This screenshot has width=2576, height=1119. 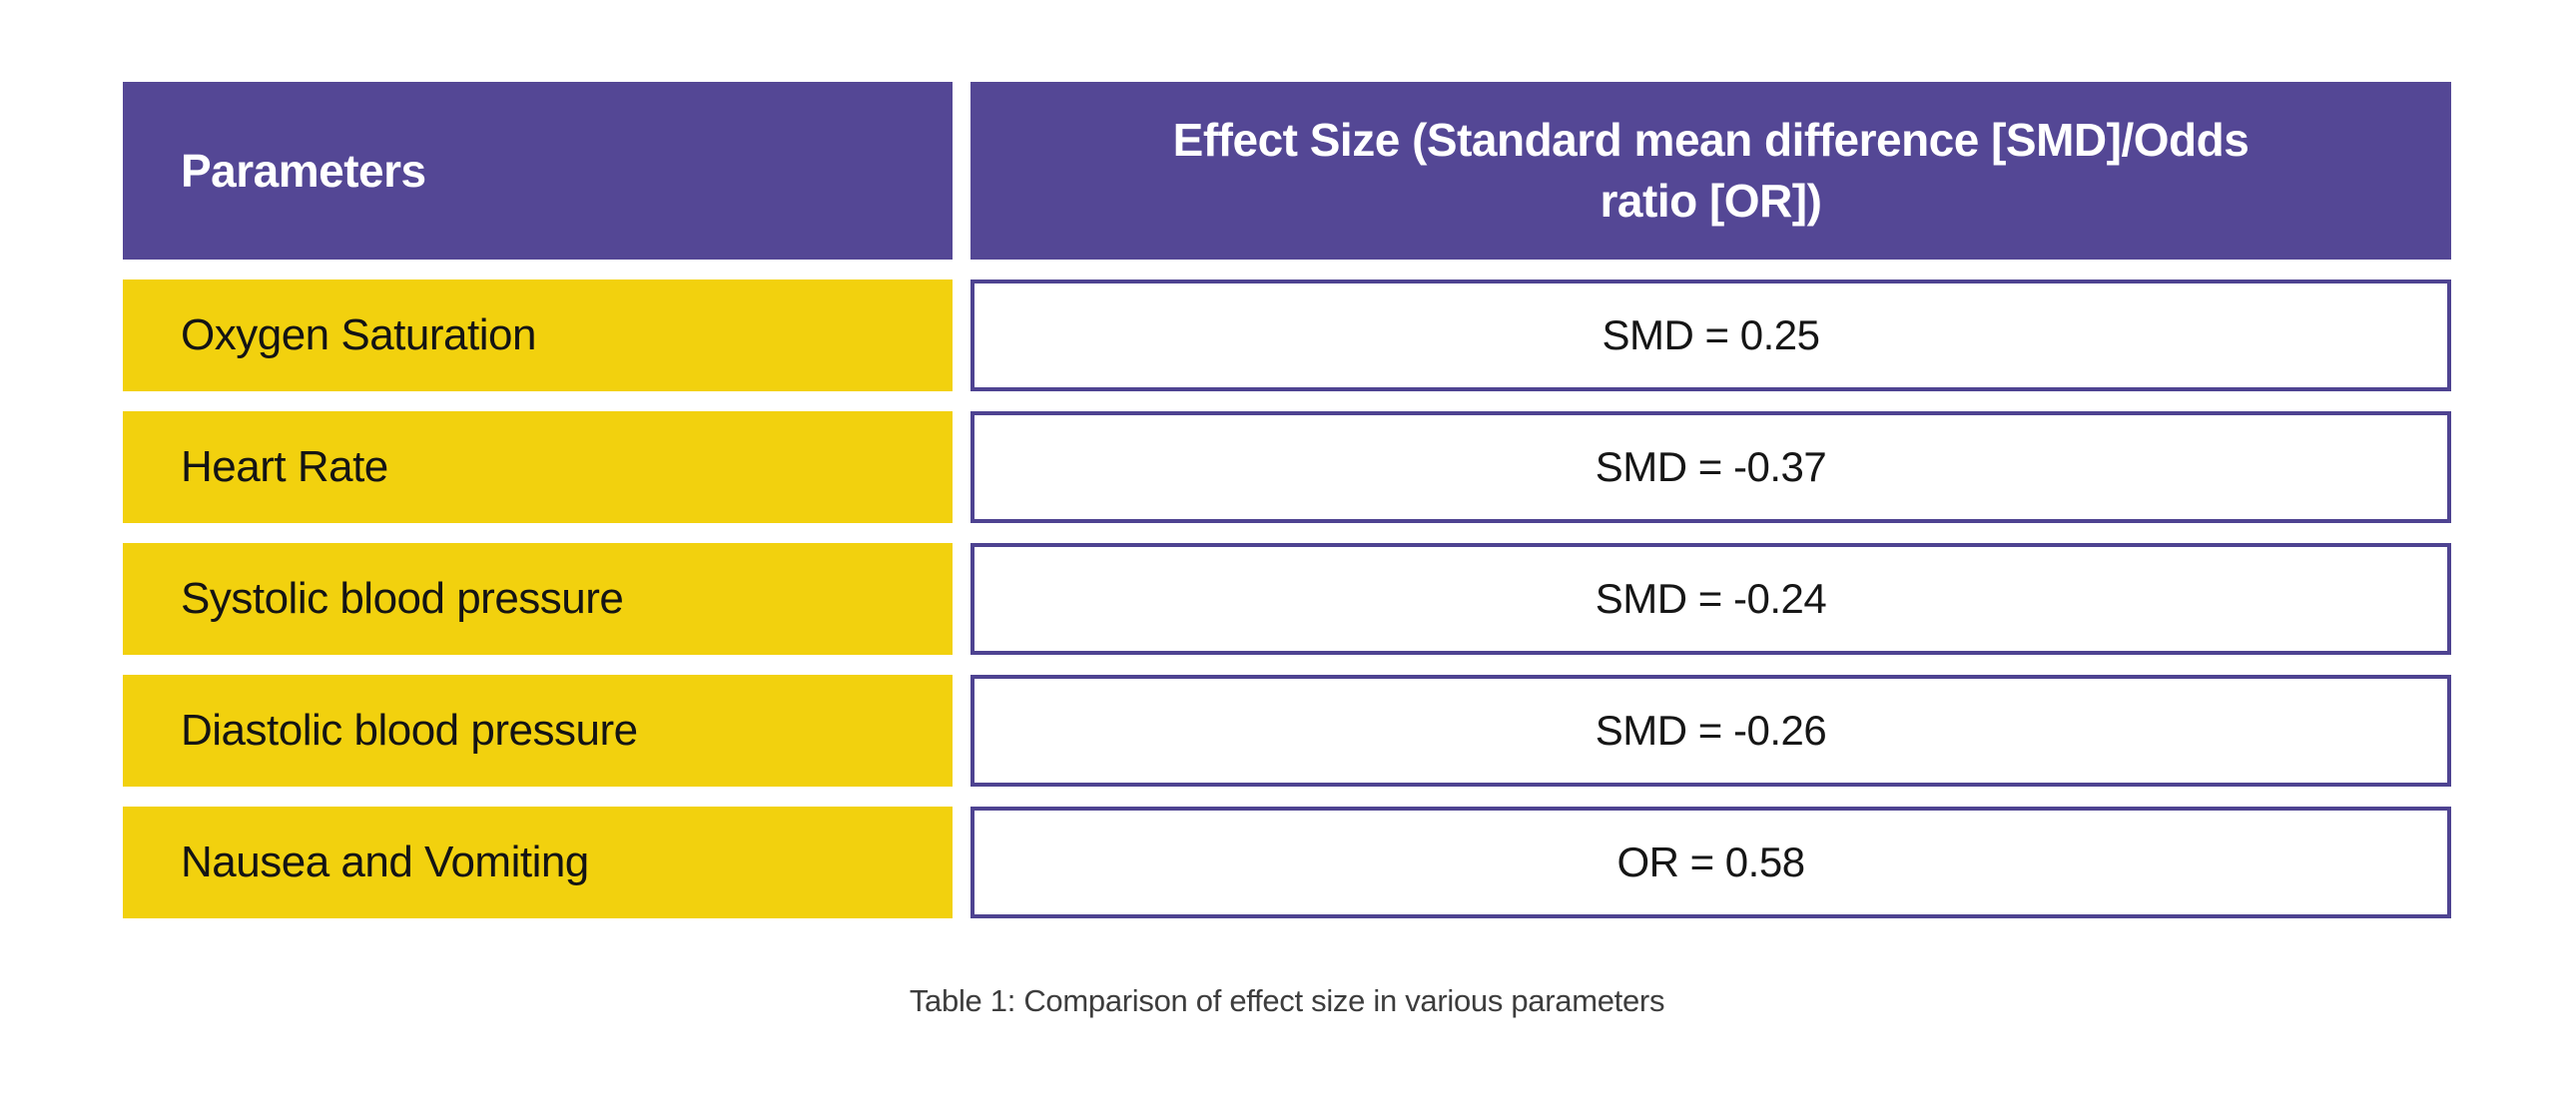 What do you see at coordinates (1710, 335) in the screenshot?
I see `effect-size-cell: SMD = 0.25` at bounding box center [1710, 335].